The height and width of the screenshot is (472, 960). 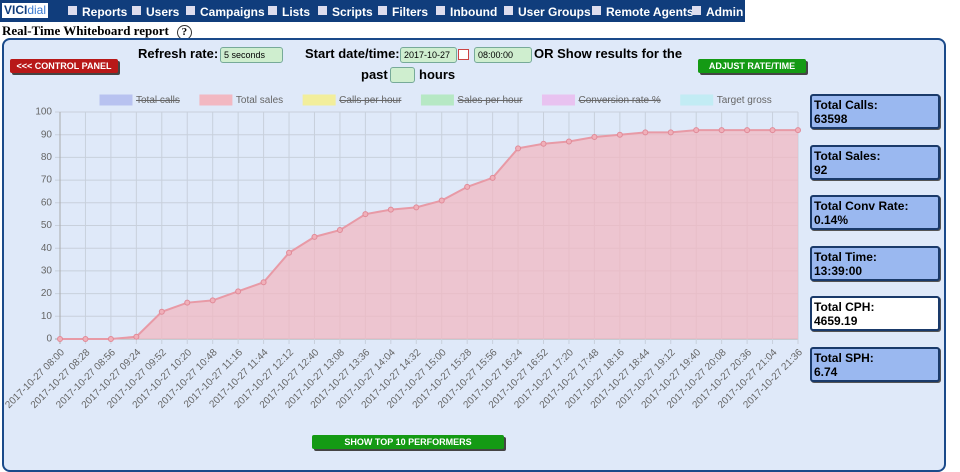 I want to click on y-tick-label: 80, so click(x=47, y=157).